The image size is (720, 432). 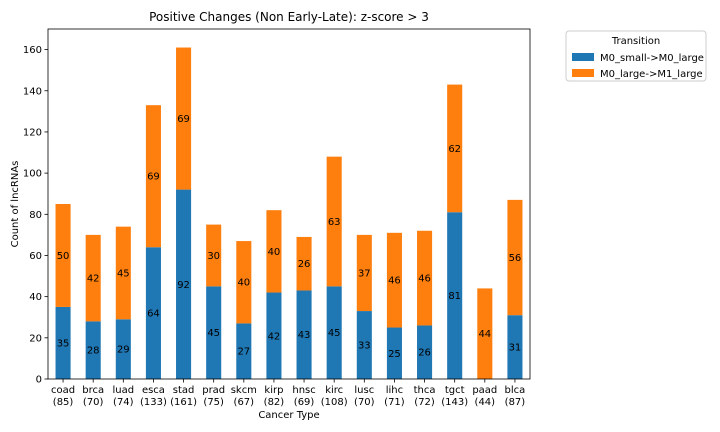 I want to click on x-tick-total-kirc: (108), so click(x=334, y=402).